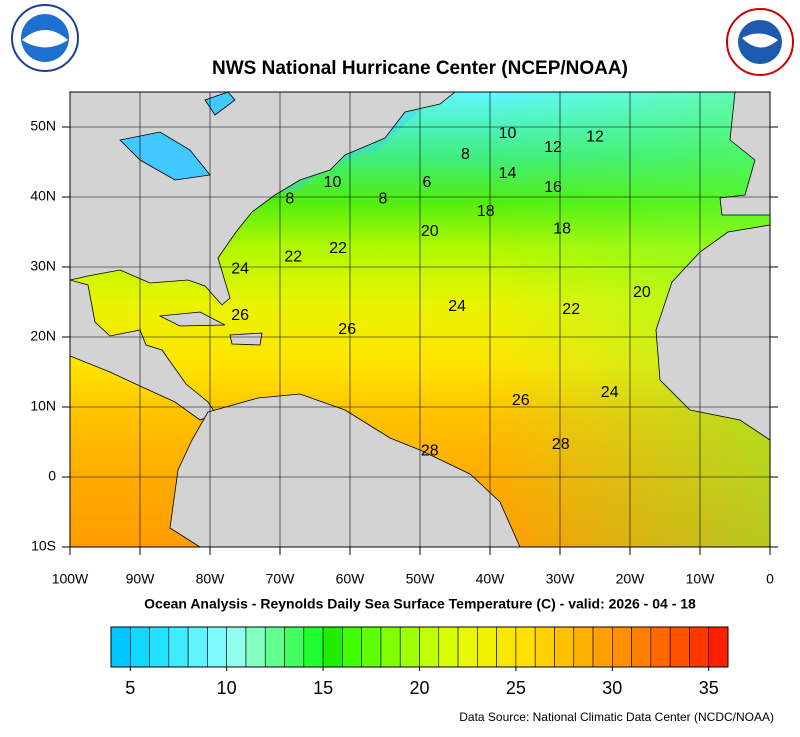 This screenshot has width=800, height=737. I want to click on x-tick-label: 60W, so click(351, 579).